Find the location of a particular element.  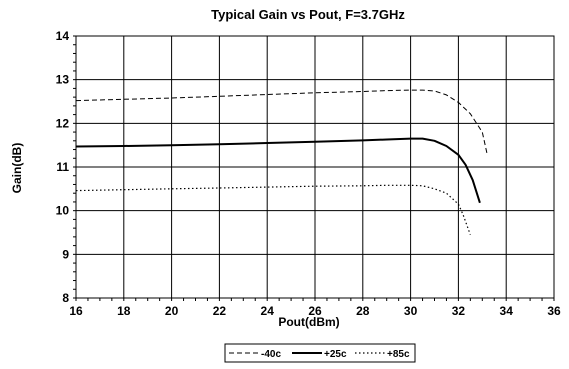

y-tick-label: 10 is located at coordinates (63, 211).